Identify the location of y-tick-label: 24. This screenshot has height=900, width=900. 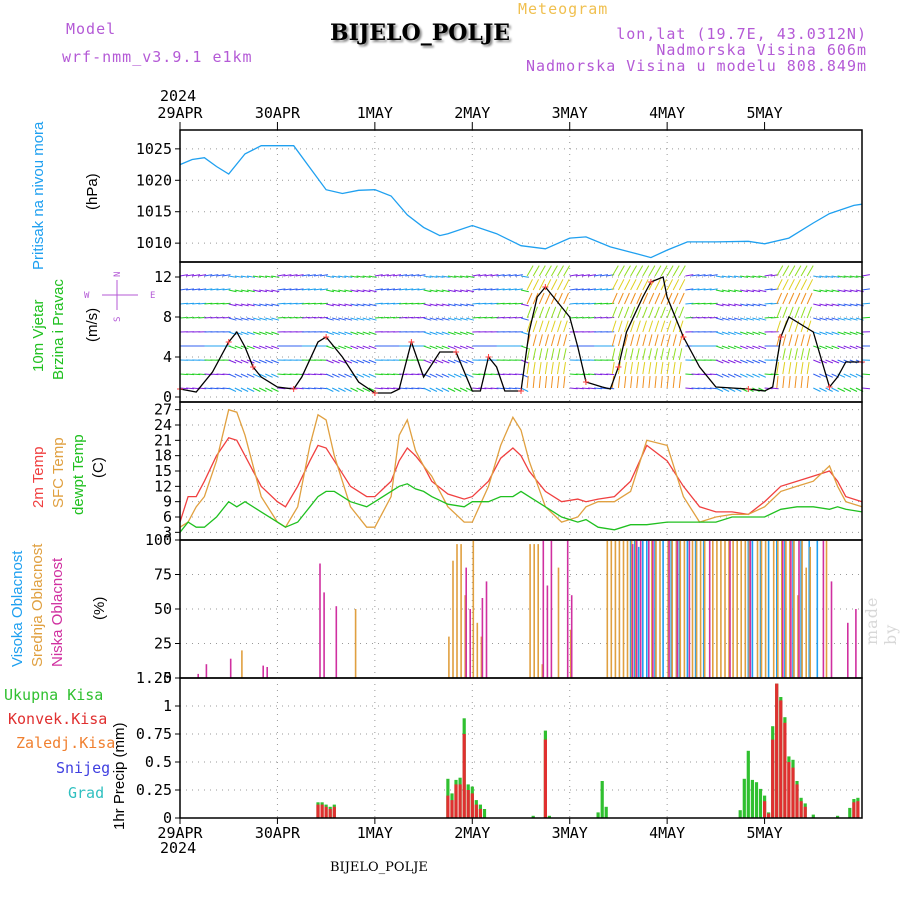
(163, 425).